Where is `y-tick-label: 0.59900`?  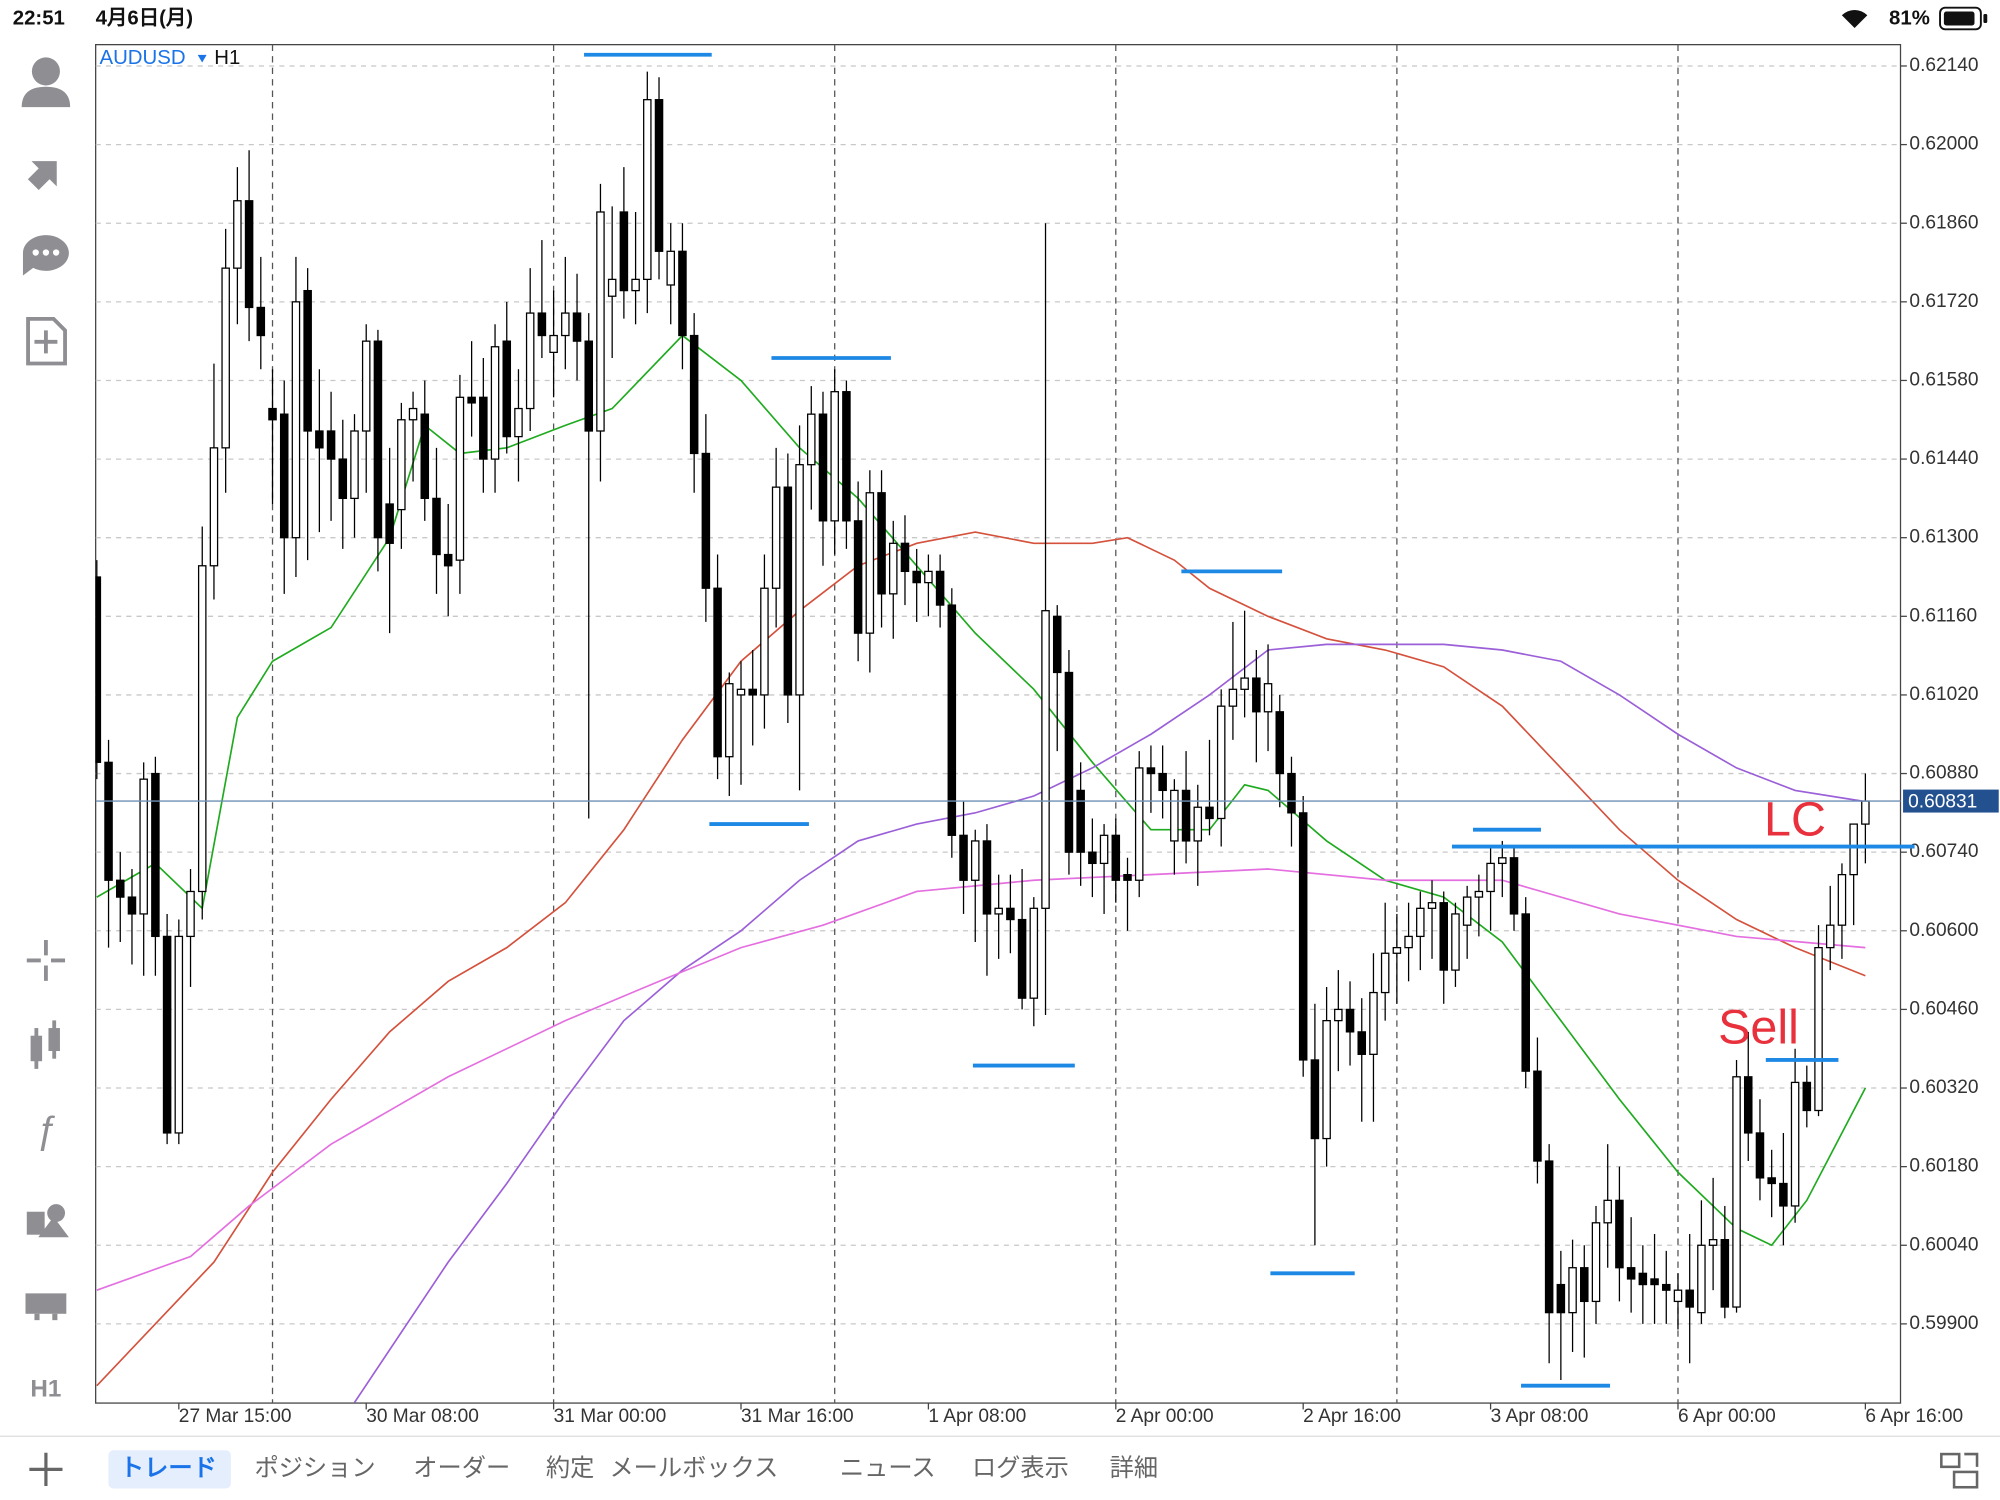
y-tick-label: 0.59900 is located at coordinates (1943, 1323).